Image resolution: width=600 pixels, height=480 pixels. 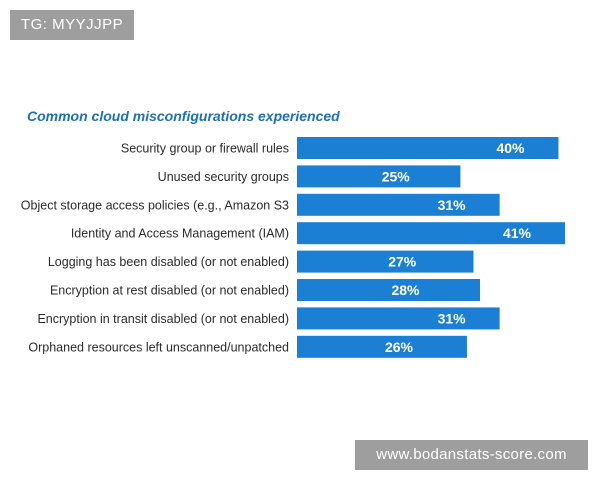 What do you see at coordinates (205, 149) in the screenshot?
I see `category-label-1: Security group or firewall rules` at bounding box center [205, 149].